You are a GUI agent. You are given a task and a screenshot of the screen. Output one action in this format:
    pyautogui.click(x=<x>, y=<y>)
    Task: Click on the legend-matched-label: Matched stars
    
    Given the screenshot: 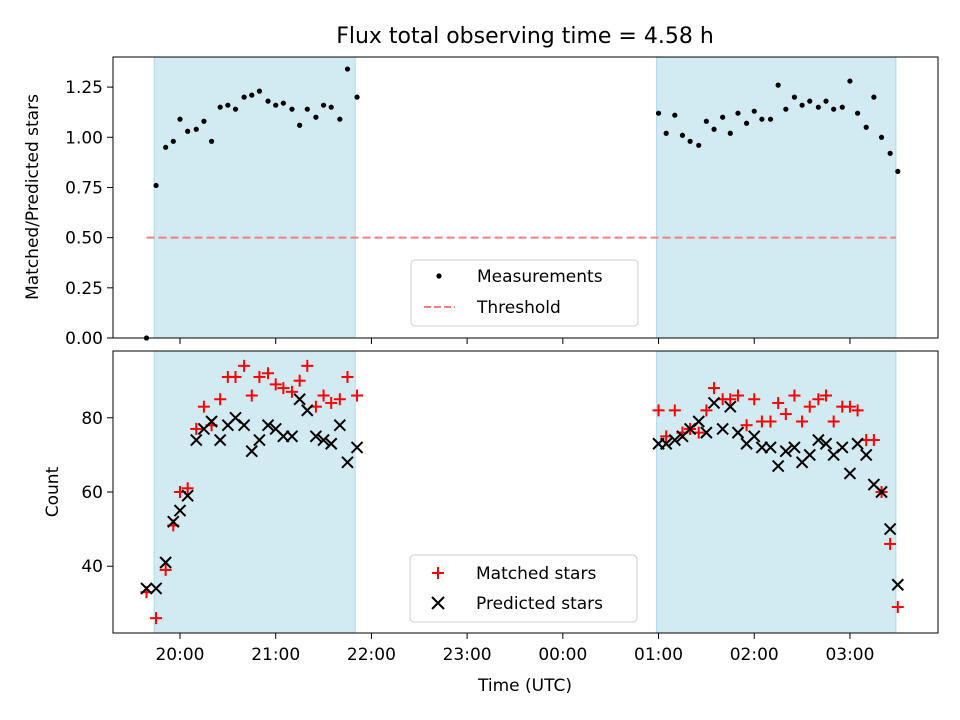 What is the action you would take?
    pyautogui.click(x=536, y=574)
    